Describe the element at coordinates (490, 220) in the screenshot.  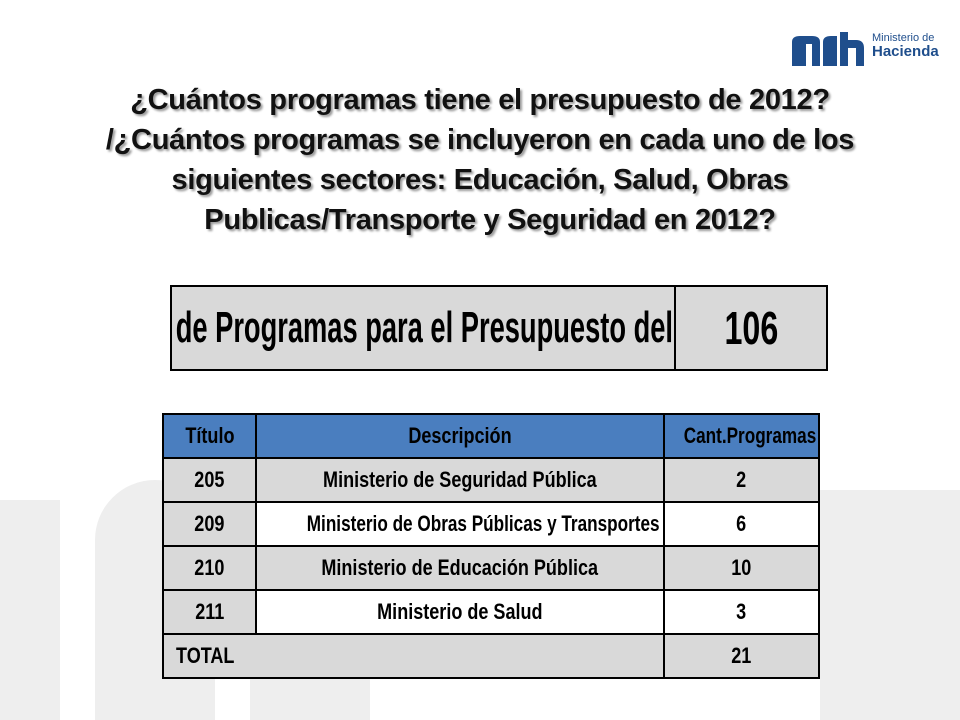
I see `title-line4: Publicas/Transporte y Seguridad en 2012?` at that location.